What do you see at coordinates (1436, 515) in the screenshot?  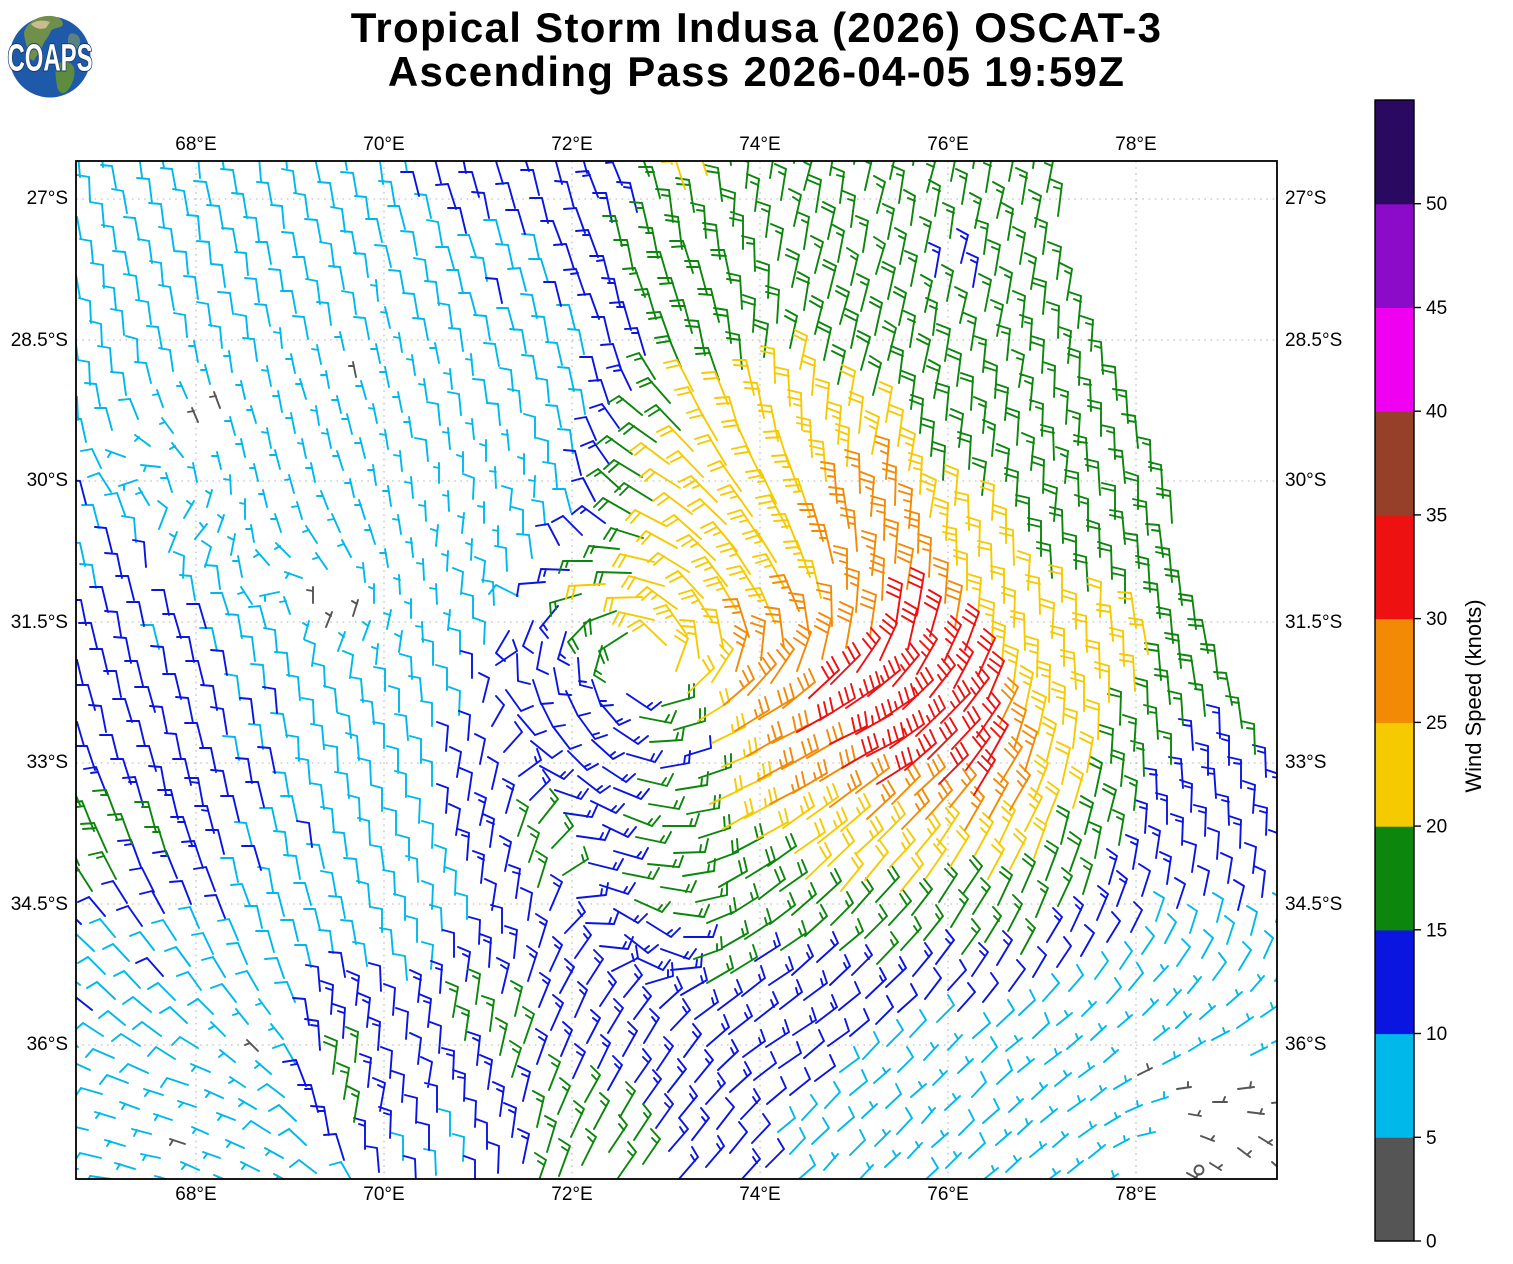 I see `svg-text: 35` at bounding box center [1436, 515].